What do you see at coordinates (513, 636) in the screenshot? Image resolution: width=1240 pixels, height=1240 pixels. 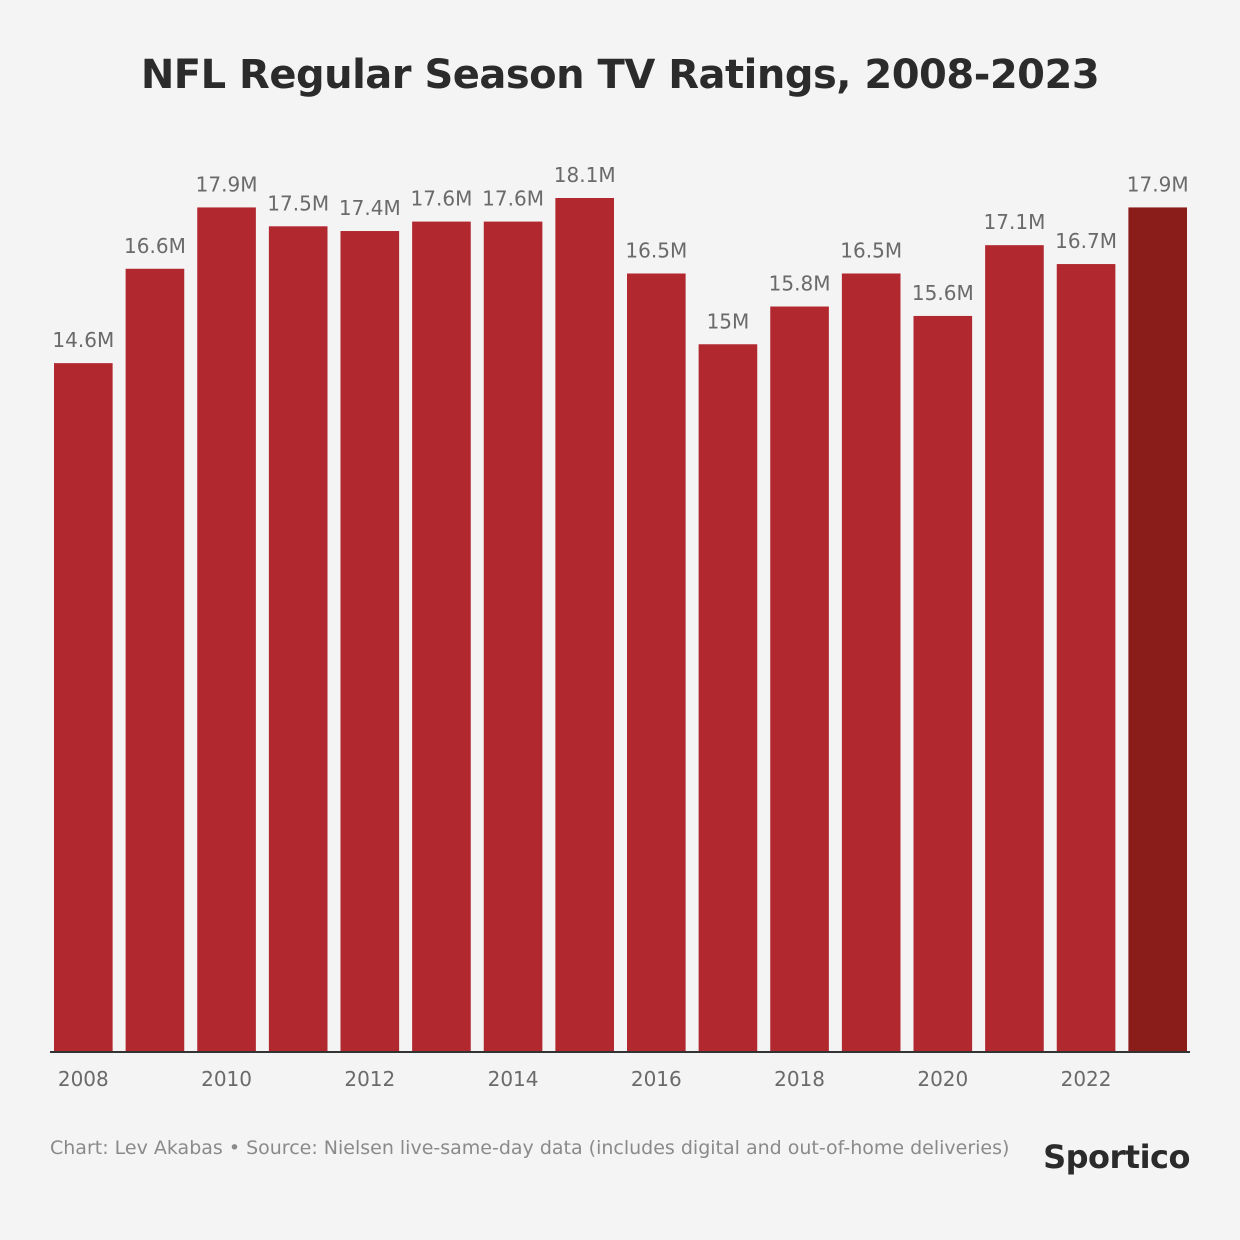 I see `bar-2014` at bounding box center [513, 636].